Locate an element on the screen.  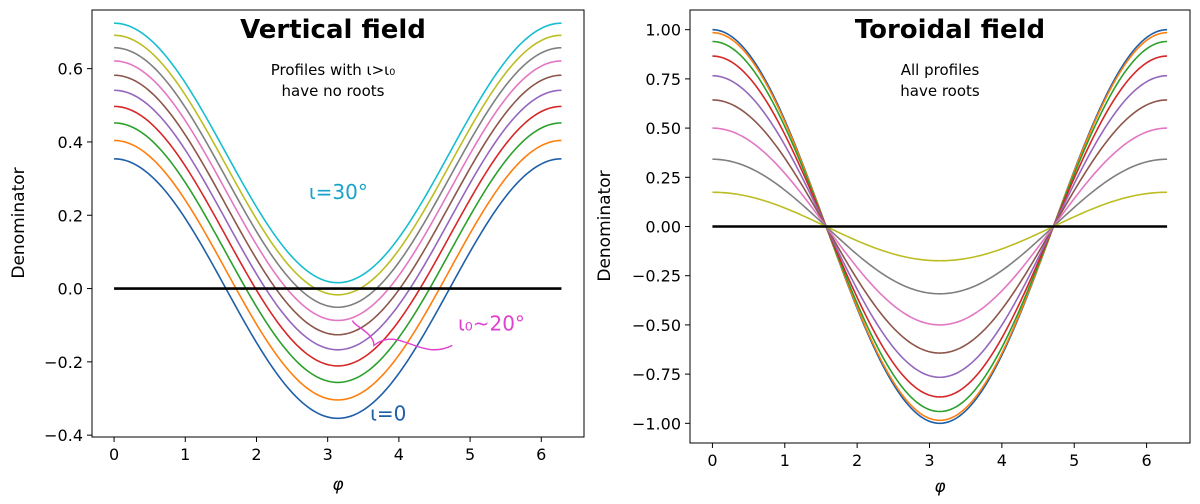
toroidal-field-annotation-line2: have roots is located at coordinates (940, 91).